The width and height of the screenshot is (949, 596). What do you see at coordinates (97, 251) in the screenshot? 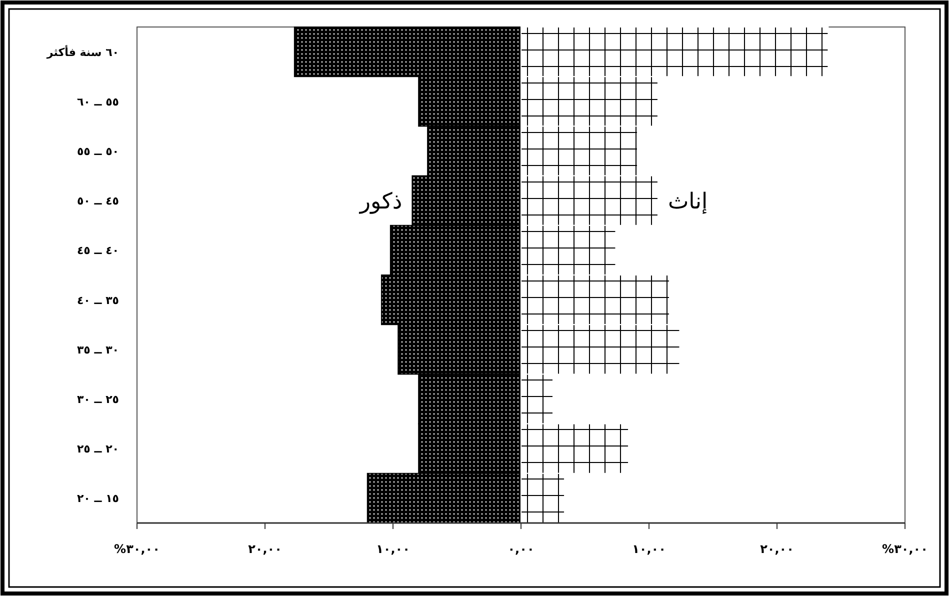
I see `y-tick-label: ٤٠ ــ ٤٥` at bounding box center [97, 251].